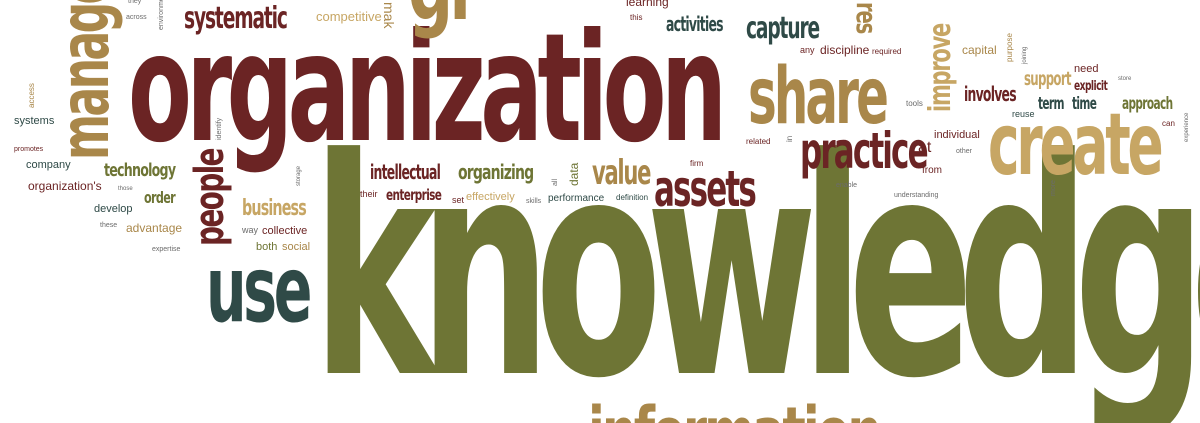 This screenshot has width=1200, height=423. I want to click on word-make: mak, so click(389, 15).